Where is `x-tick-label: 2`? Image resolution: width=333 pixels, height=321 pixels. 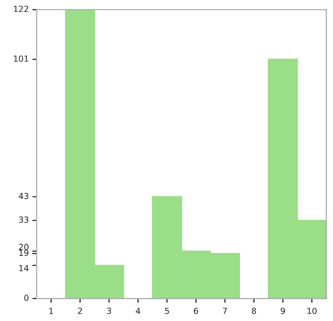
x-tick-label: 2 is located at coordinates (80, 311).